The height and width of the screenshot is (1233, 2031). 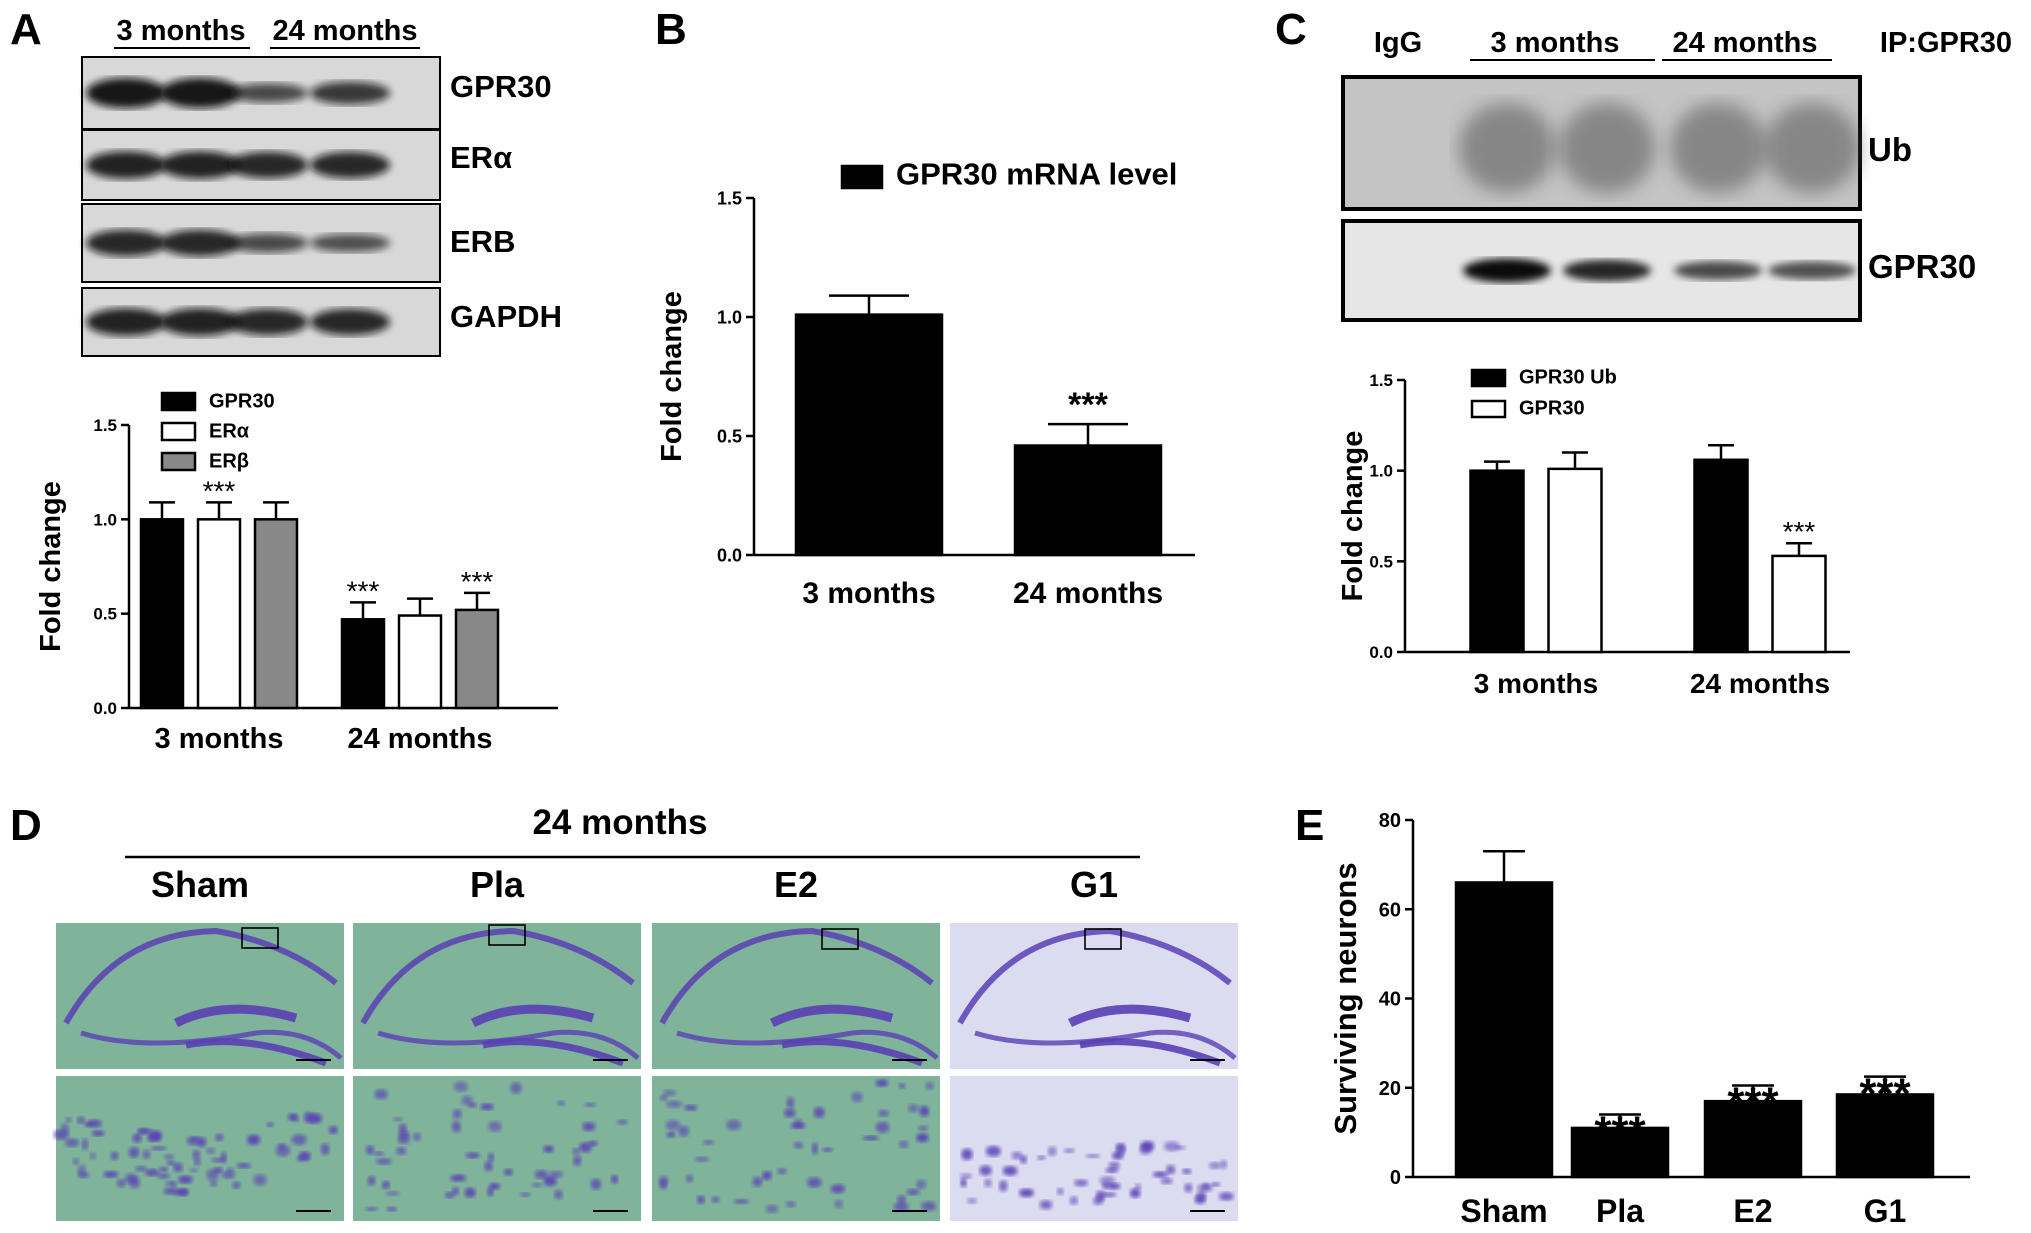 I want to click on blot-strip: Ub, so click(x=1626, y=143).